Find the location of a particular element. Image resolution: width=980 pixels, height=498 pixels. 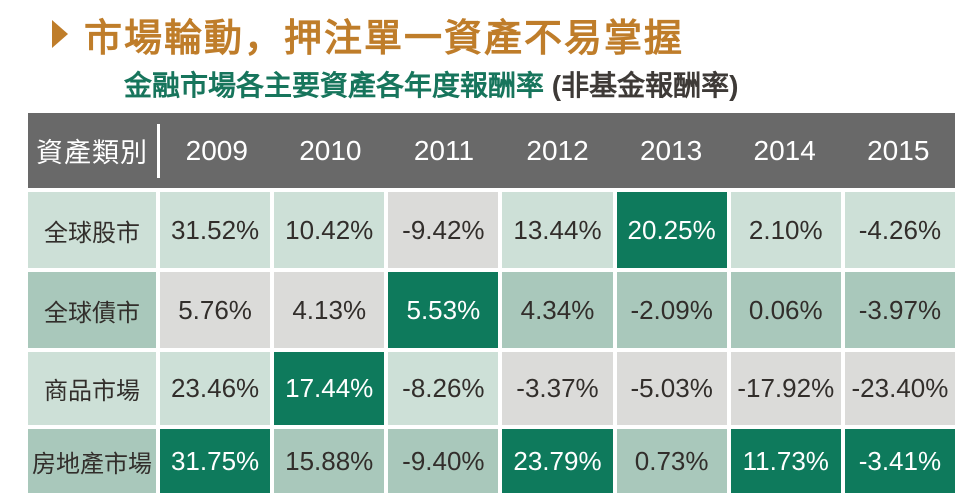

table-subtitle: 金融市場各主要資產各年度報酬率 (非基金報酬率) is located at coordinates (431, 84).